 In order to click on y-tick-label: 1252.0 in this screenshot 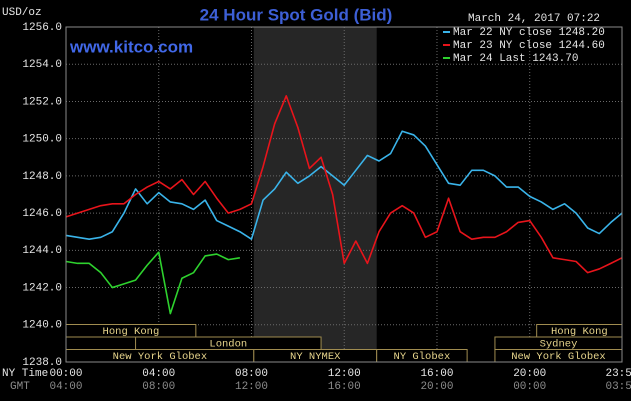, I will do `click(42, 102)`.